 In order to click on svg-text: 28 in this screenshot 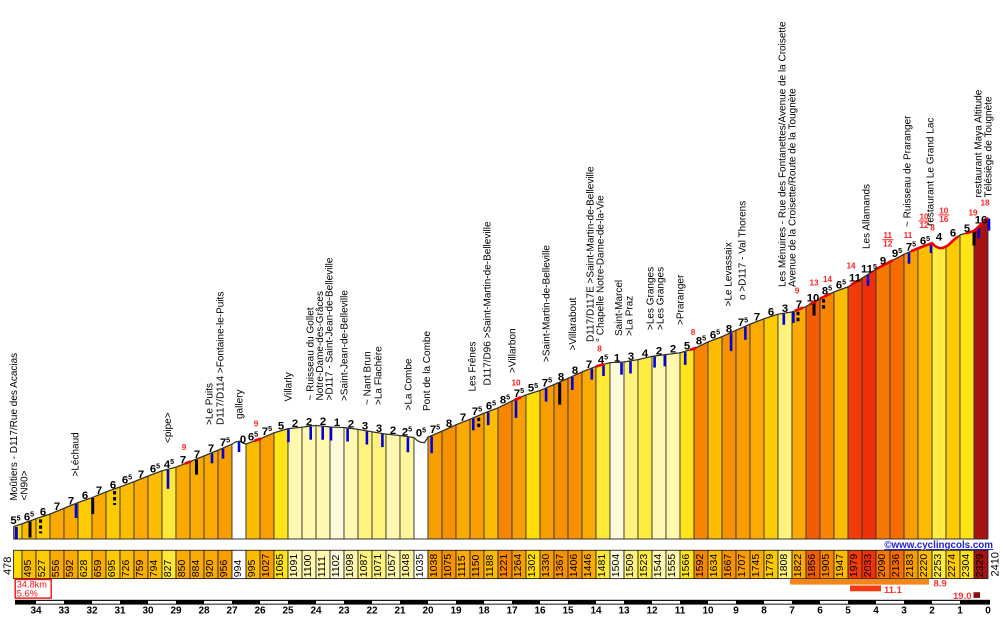, I will do `click(204, 611)`.